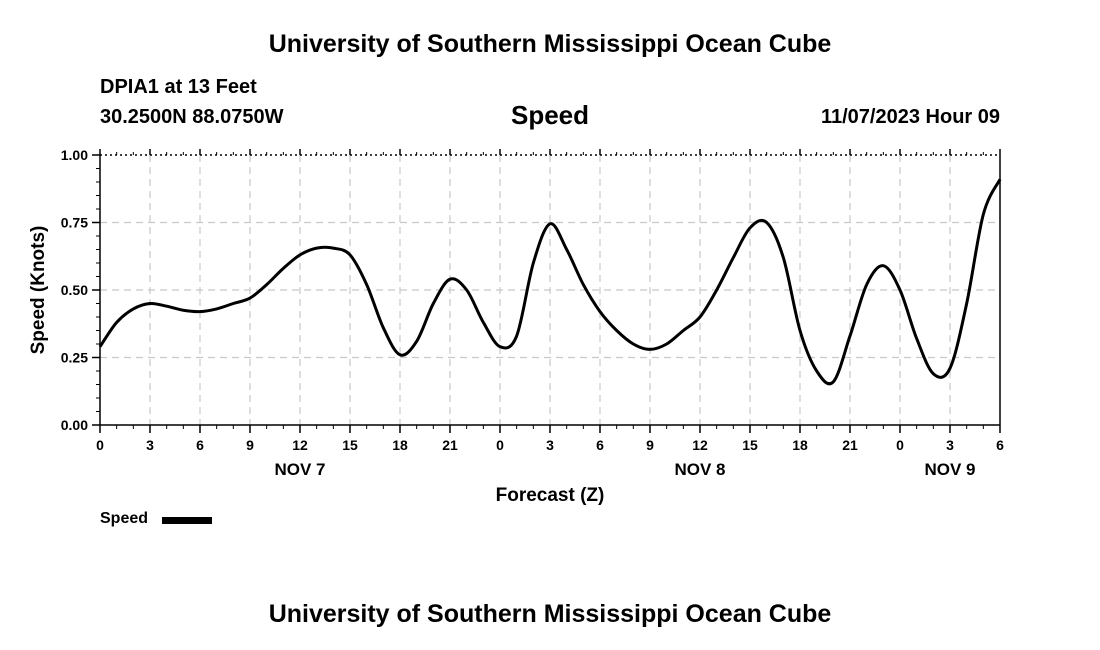 The width and height of the screenshot is (1100, 650). Describe the element at coordinates (74, 425) in the screenshot. I see `y-tick-label: 0.00` at that location.